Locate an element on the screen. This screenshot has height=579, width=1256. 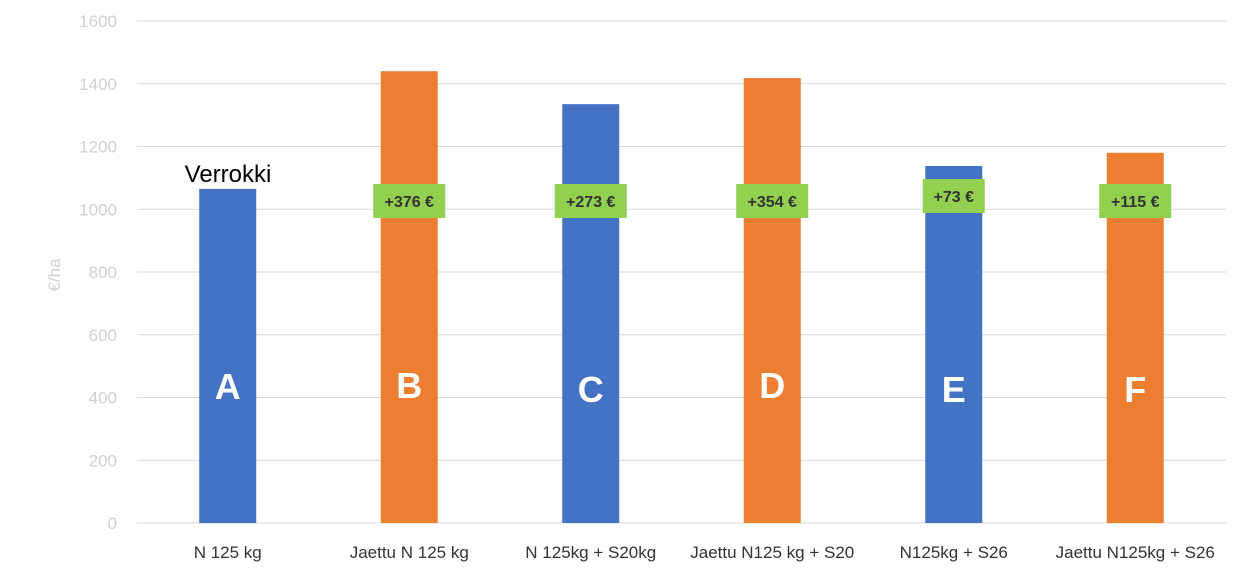
difference-label: +115 € is located at coordinates (1135, 202).